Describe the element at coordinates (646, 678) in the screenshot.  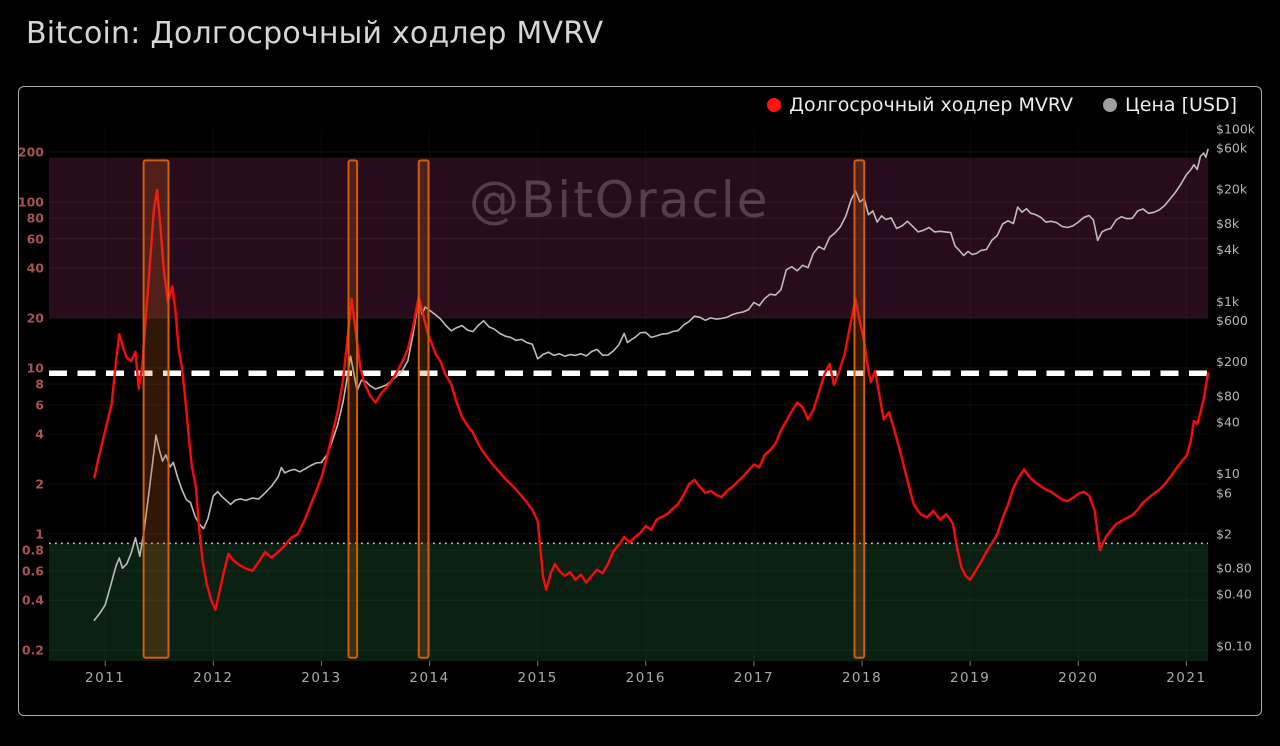
I see `x-axis-year-label: 2016` at that location.